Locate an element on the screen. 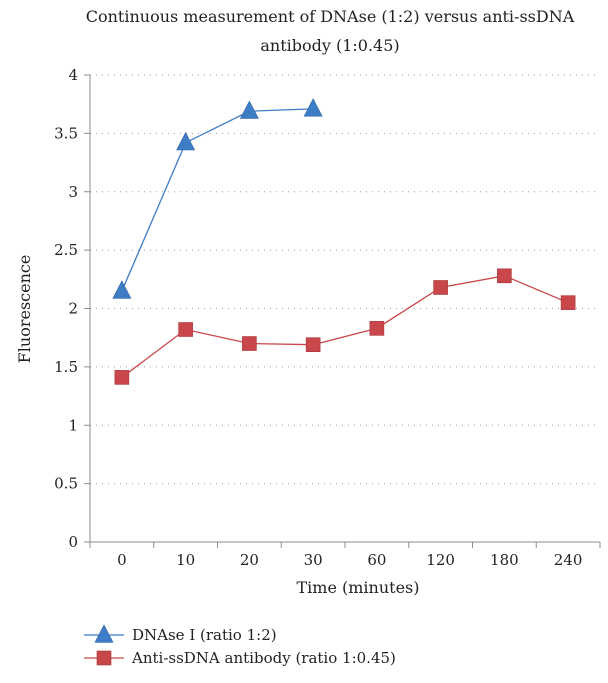  y-tick-label: 0 is located at coordinates (73, 542).